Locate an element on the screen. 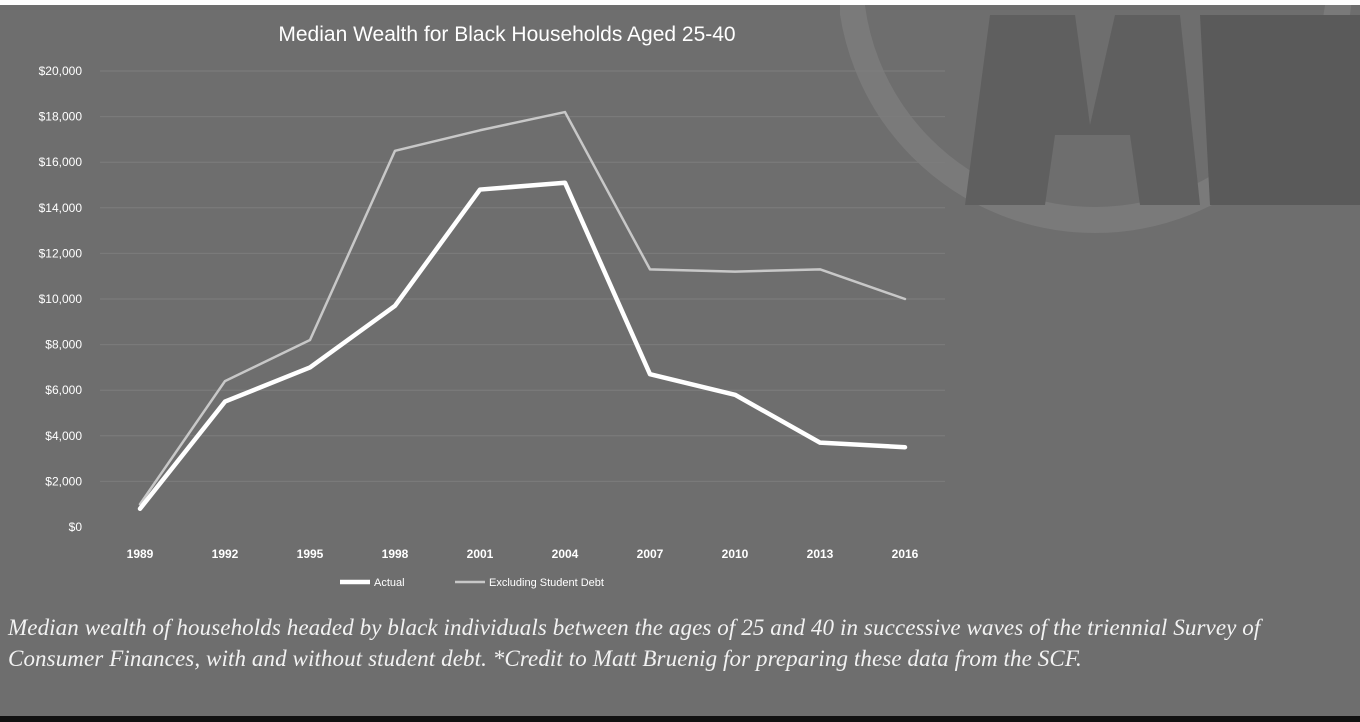  x-tick-label: 2004 is located at coordinates (565, 554).